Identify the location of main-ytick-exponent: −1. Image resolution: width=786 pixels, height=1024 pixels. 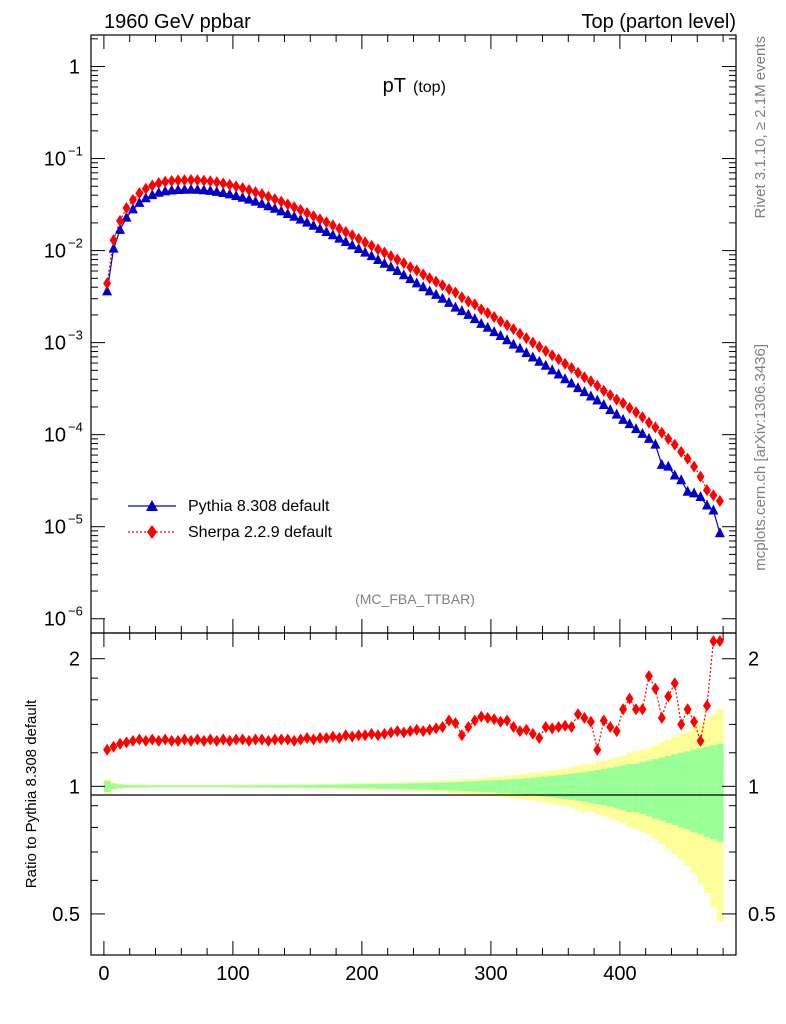
(75, 151).